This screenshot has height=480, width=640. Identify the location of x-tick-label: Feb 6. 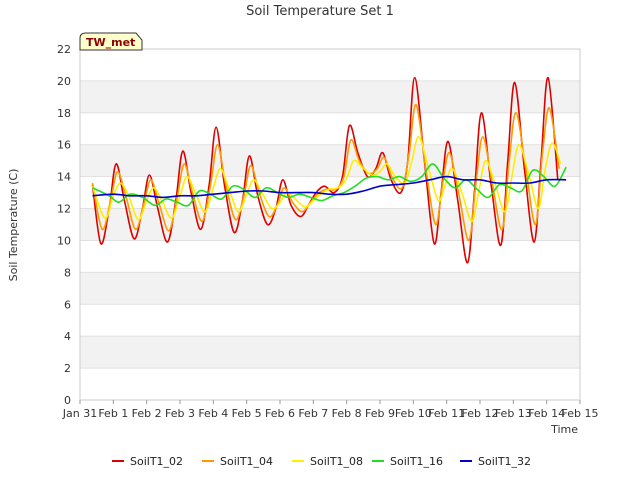
(280, 413).